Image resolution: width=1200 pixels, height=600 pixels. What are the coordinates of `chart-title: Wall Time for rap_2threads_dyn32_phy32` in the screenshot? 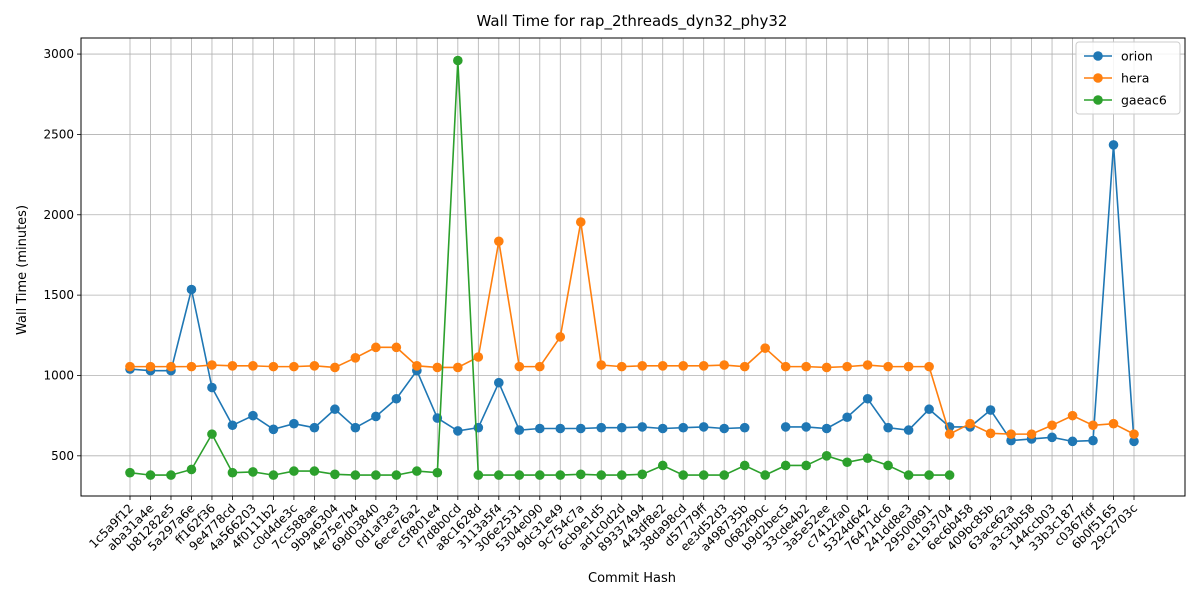 It's located at (632, 21).